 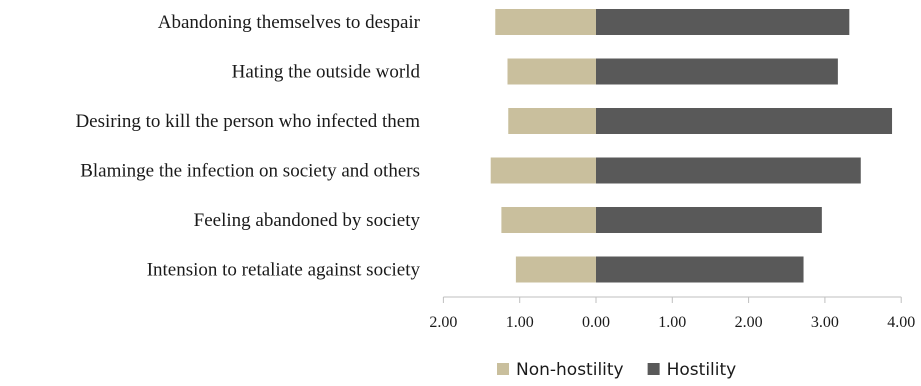 I want to click on legend: Non-hostility Hostility, so click(x=616, y=370).